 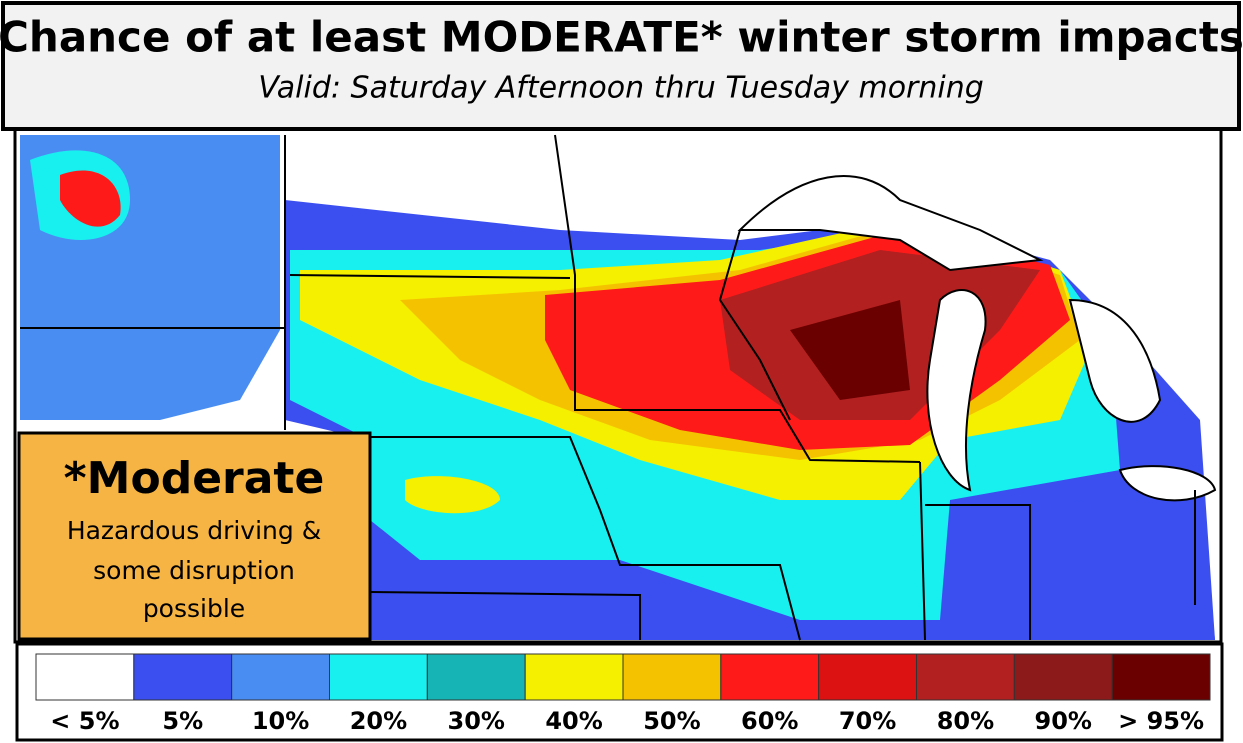 What do you see at coordinates (1161, 721) in the screenshot?
I see `legend-label: > 95%` at bounding box center [1161, 721].